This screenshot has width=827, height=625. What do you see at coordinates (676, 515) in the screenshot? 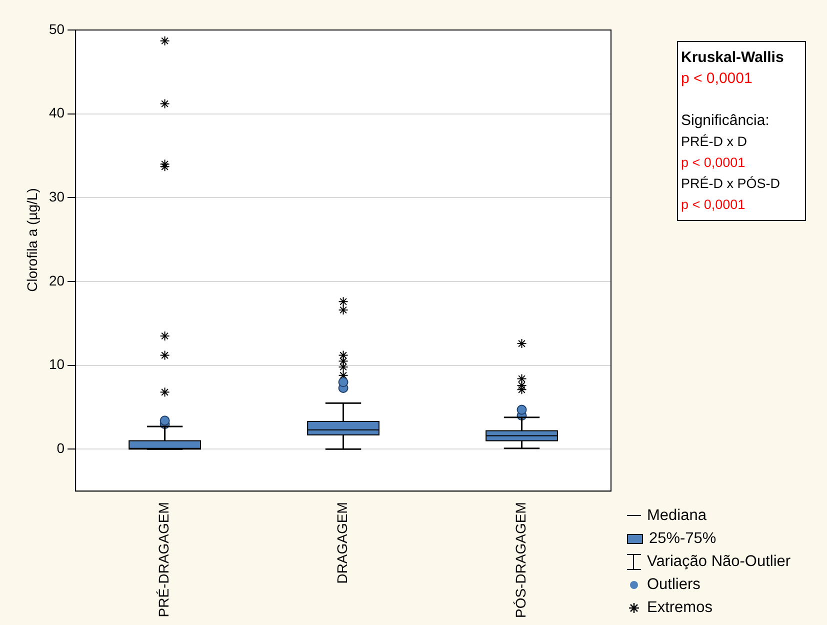
I see `text: Mediana` at bounding box center [676, 515].